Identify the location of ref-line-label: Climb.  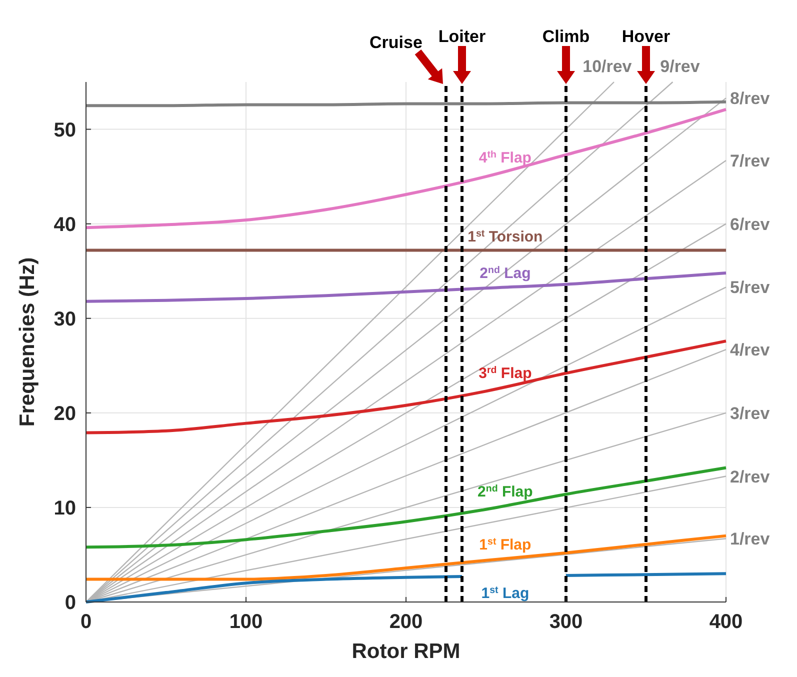
(566, 36).